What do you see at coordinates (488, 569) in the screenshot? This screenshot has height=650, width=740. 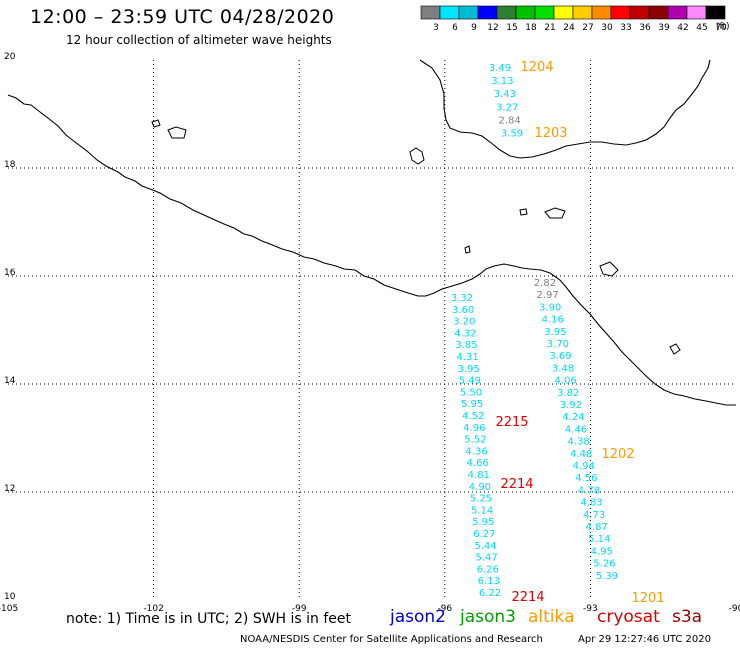 I see `wave-height-value: 6.26` at bounding box center [488, 569].